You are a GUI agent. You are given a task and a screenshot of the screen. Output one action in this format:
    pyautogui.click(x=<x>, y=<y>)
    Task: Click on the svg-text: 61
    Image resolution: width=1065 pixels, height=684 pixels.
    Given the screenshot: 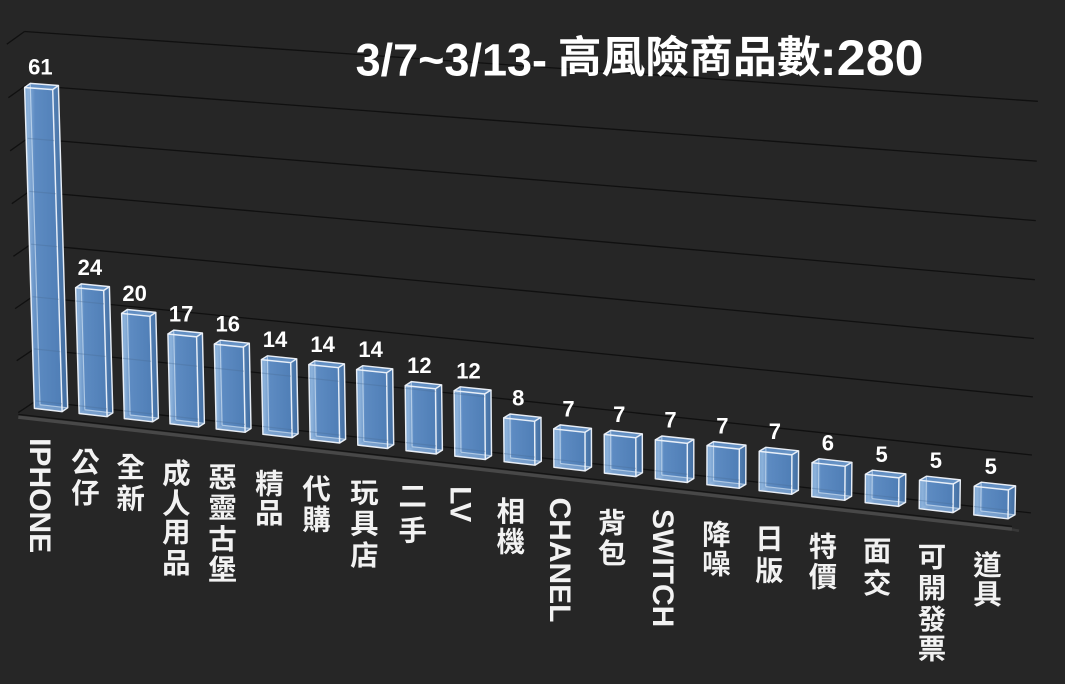 What is the action you would take?
    pyautogui.click(x=40, y=67)
    